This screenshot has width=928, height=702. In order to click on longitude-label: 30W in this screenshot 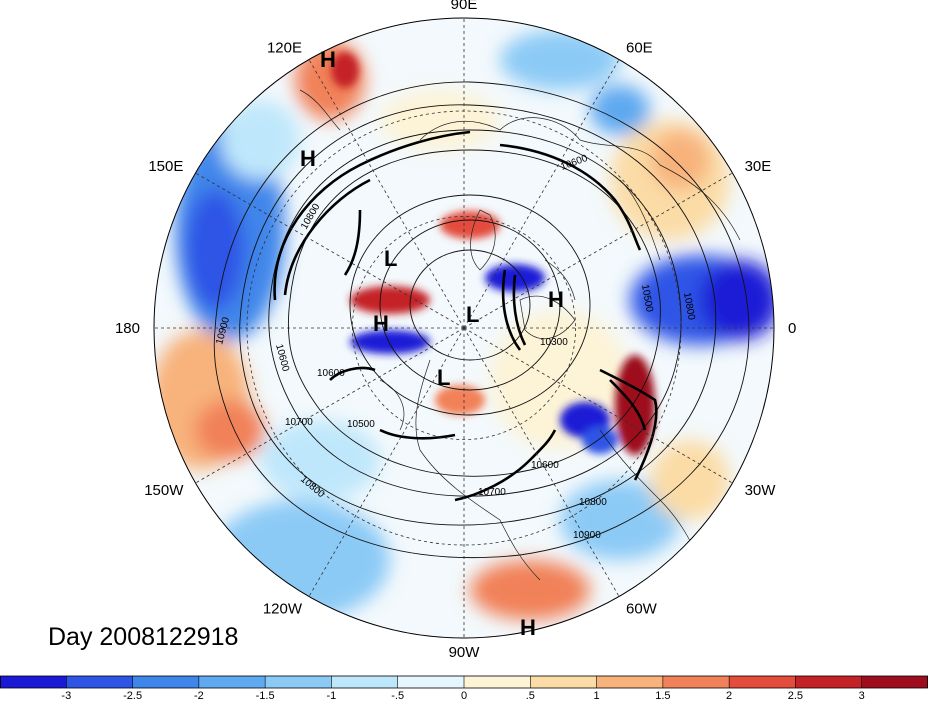, I will do `click(761, 490)`.